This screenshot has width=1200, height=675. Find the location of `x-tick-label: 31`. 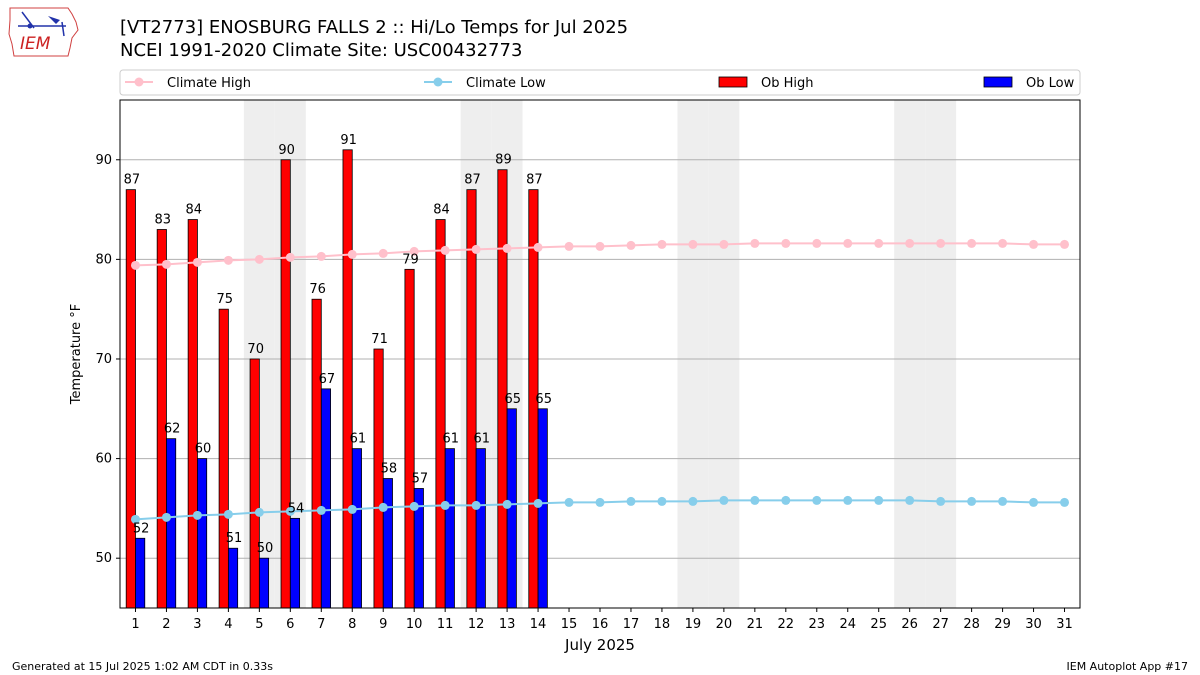

x-tick-label: 31 is located at coordinates (1064, 624).